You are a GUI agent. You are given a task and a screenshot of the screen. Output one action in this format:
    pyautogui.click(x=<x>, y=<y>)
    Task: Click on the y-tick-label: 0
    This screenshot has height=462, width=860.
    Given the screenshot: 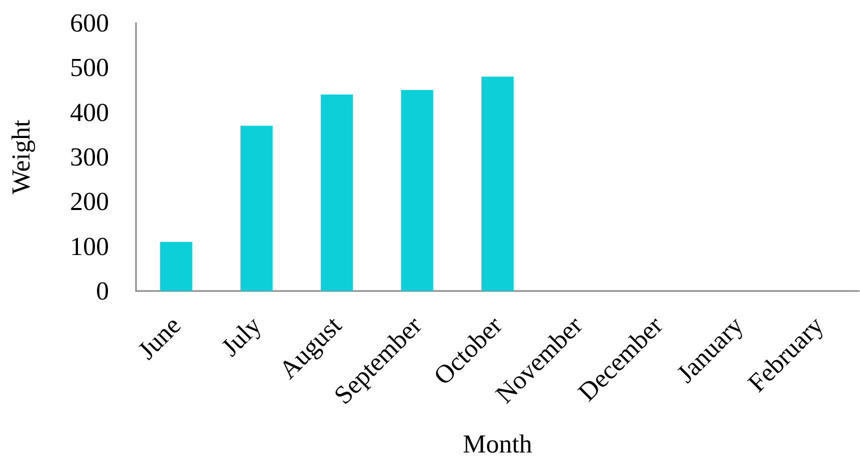 What is the action you would take?
    pyautogui.click(x=102, y=291)
    